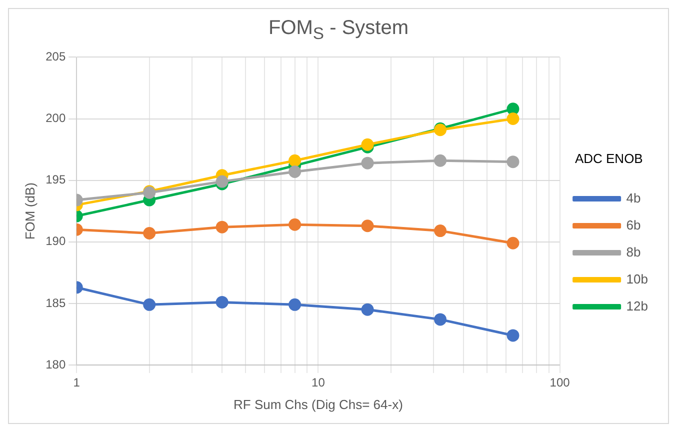 Image resolution: width=677 pixels, height=432 pixels. I want to click on y-tick-label: 200, so click(56, 118).